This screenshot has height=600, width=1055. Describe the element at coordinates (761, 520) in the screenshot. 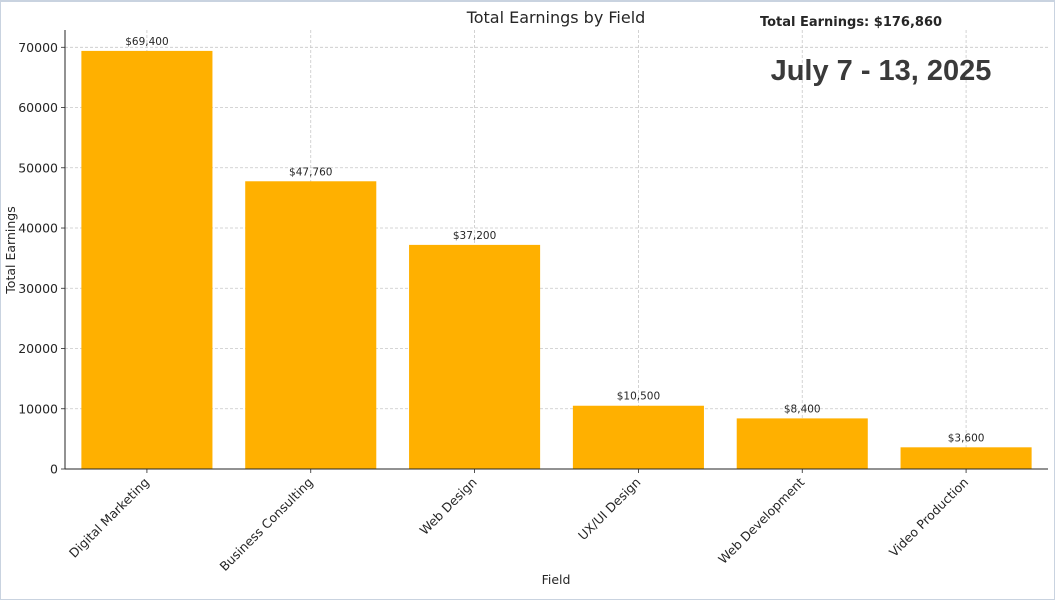

I see `x-tick-label: Web Development` at that location.